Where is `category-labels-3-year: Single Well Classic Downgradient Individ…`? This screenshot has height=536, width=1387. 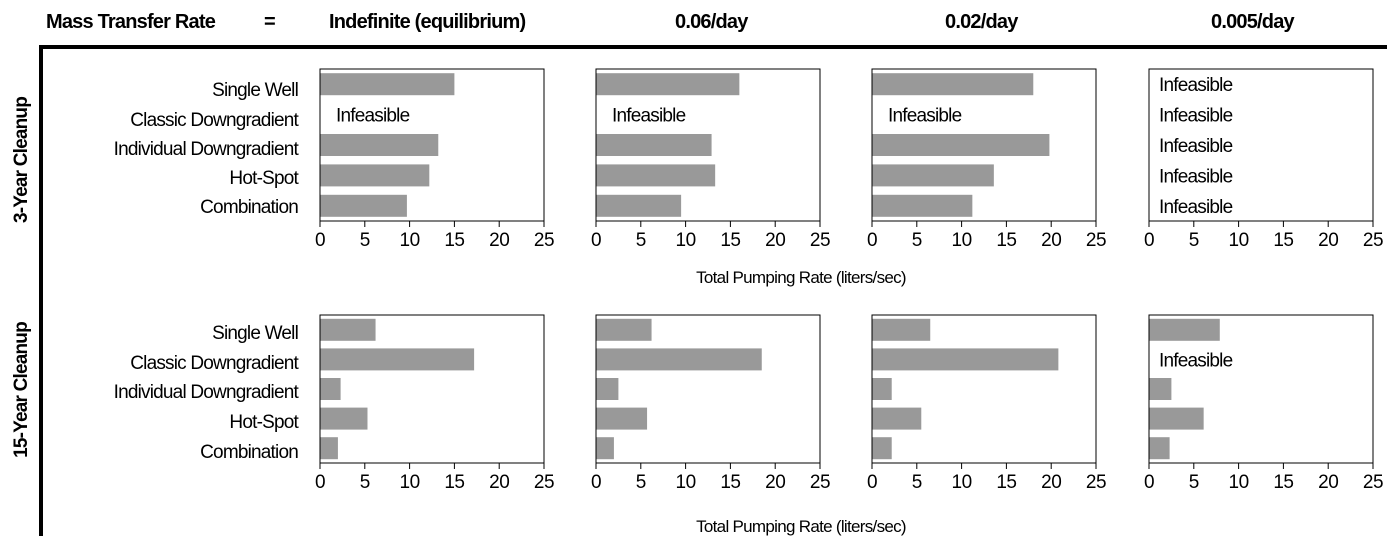 category-labels-3-year: Single Well Classic Downgradient Individ… is located at coordinates (207, 149).